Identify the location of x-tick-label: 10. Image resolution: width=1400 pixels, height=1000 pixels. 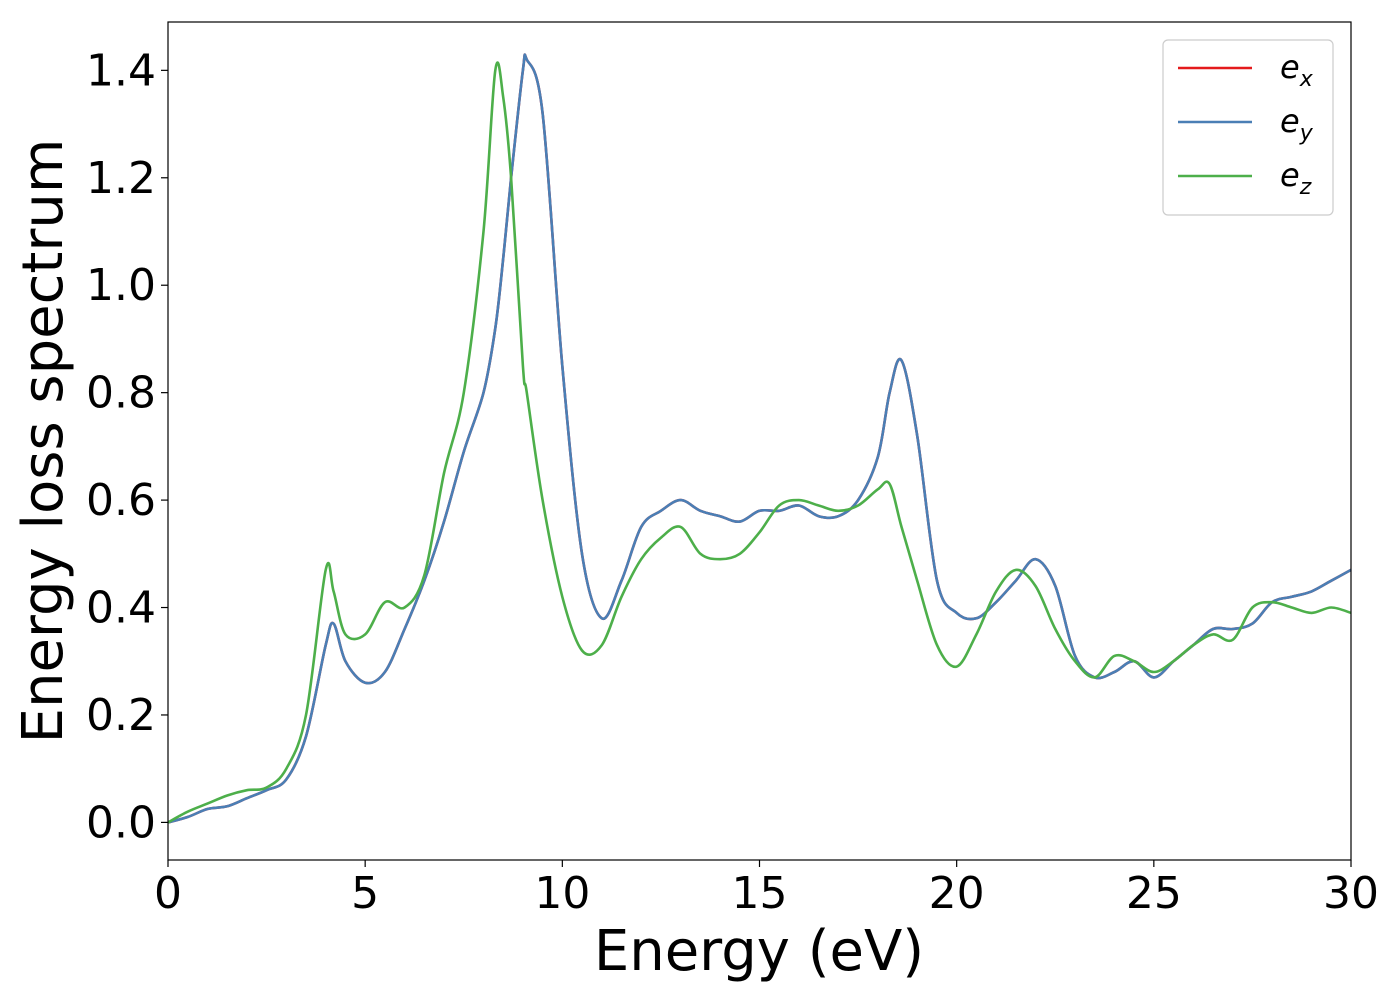
(562, 893).